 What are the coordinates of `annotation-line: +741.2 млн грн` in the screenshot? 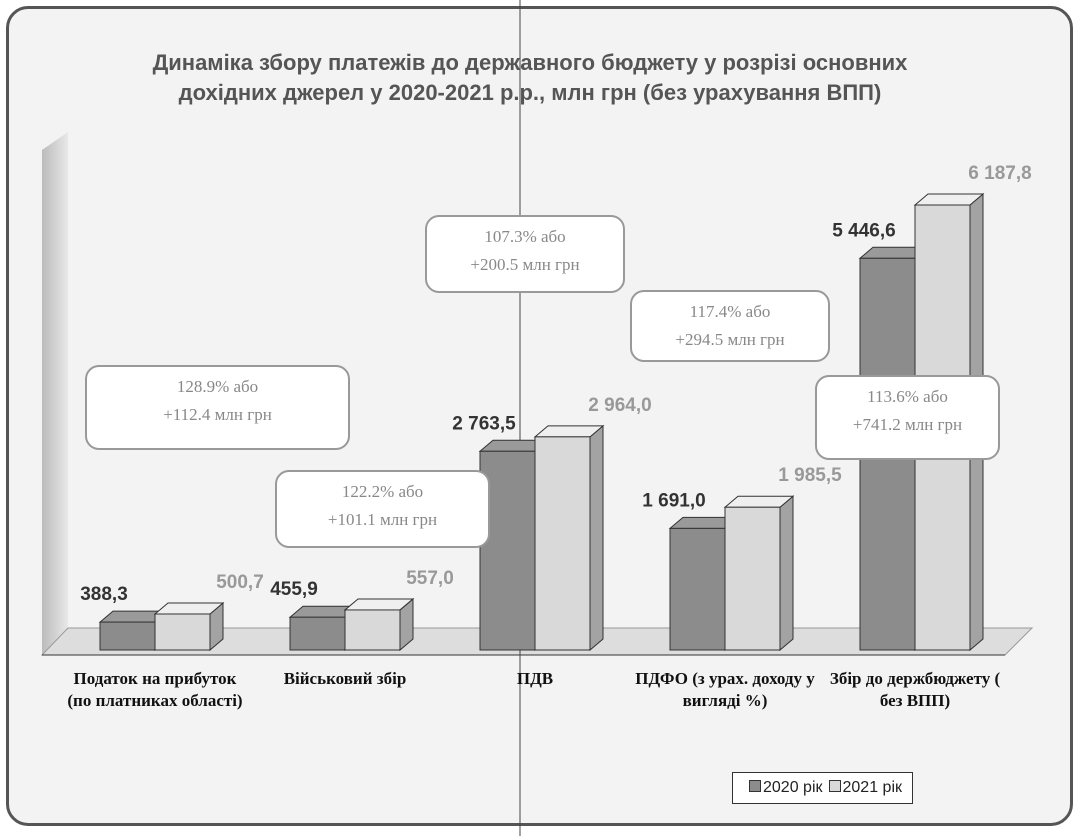 It's located at (907, 424).